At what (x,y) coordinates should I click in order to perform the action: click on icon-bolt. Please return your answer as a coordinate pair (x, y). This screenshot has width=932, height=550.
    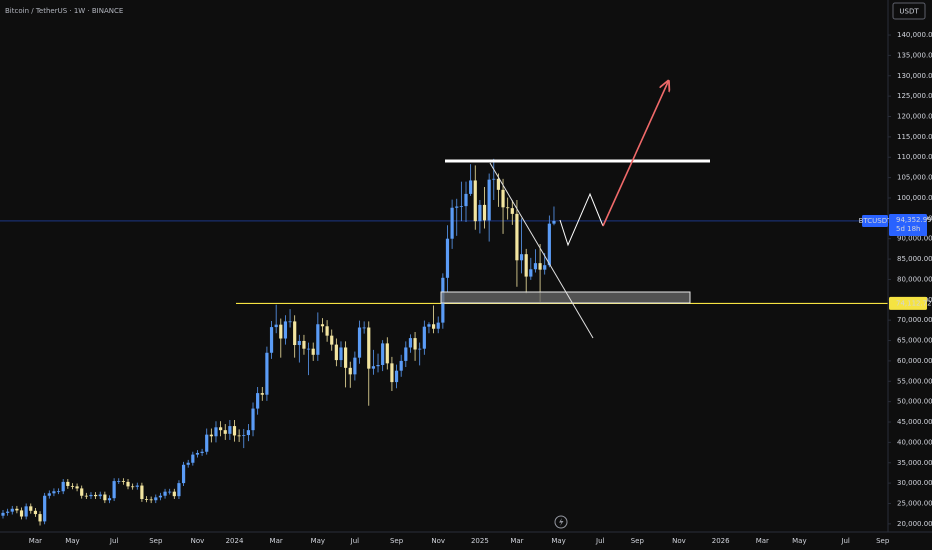
    Looking at the image, I should click on (561, 522).